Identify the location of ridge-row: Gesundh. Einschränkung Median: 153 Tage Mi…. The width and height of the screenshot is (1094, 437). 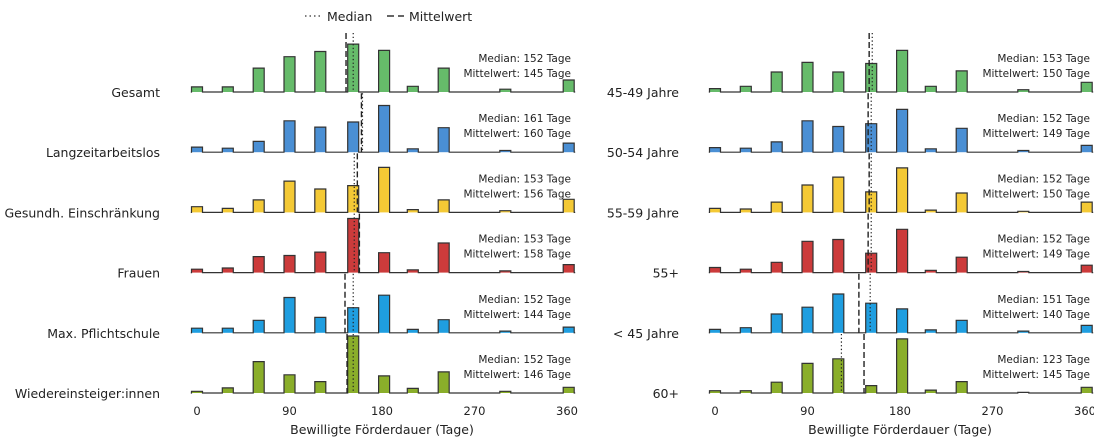
(290, 186).